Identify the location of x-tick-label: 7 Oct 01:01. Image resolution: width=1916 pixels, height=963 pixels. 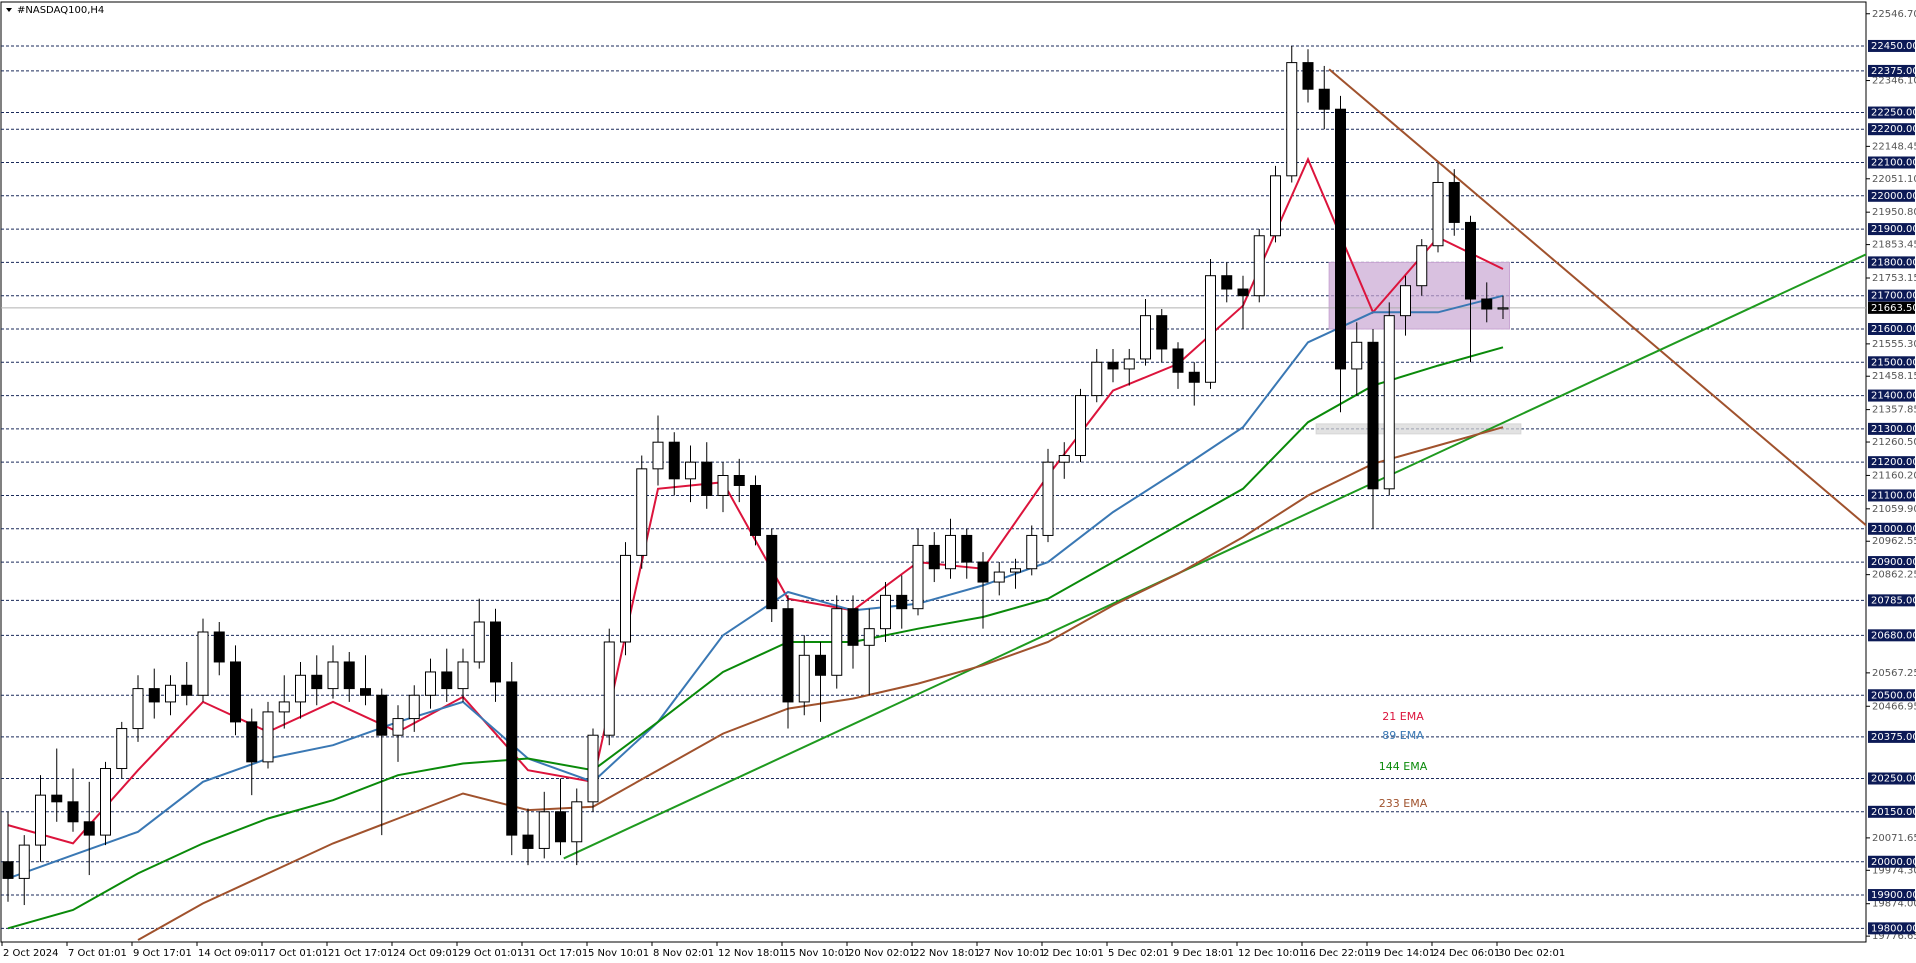
(97, 953).